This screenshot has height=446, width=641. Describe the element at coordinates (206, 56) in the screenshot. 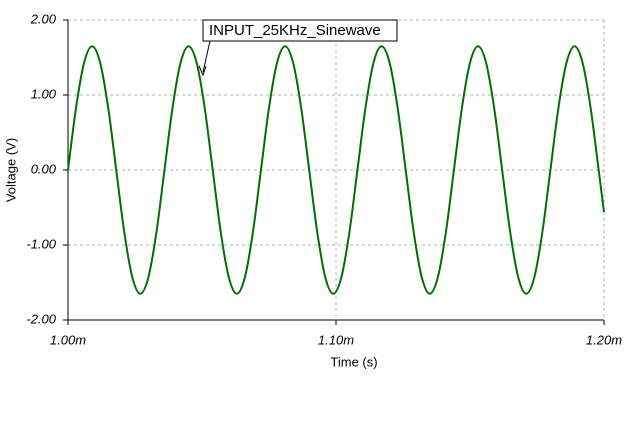

I see `annotation-arrow` at that location.